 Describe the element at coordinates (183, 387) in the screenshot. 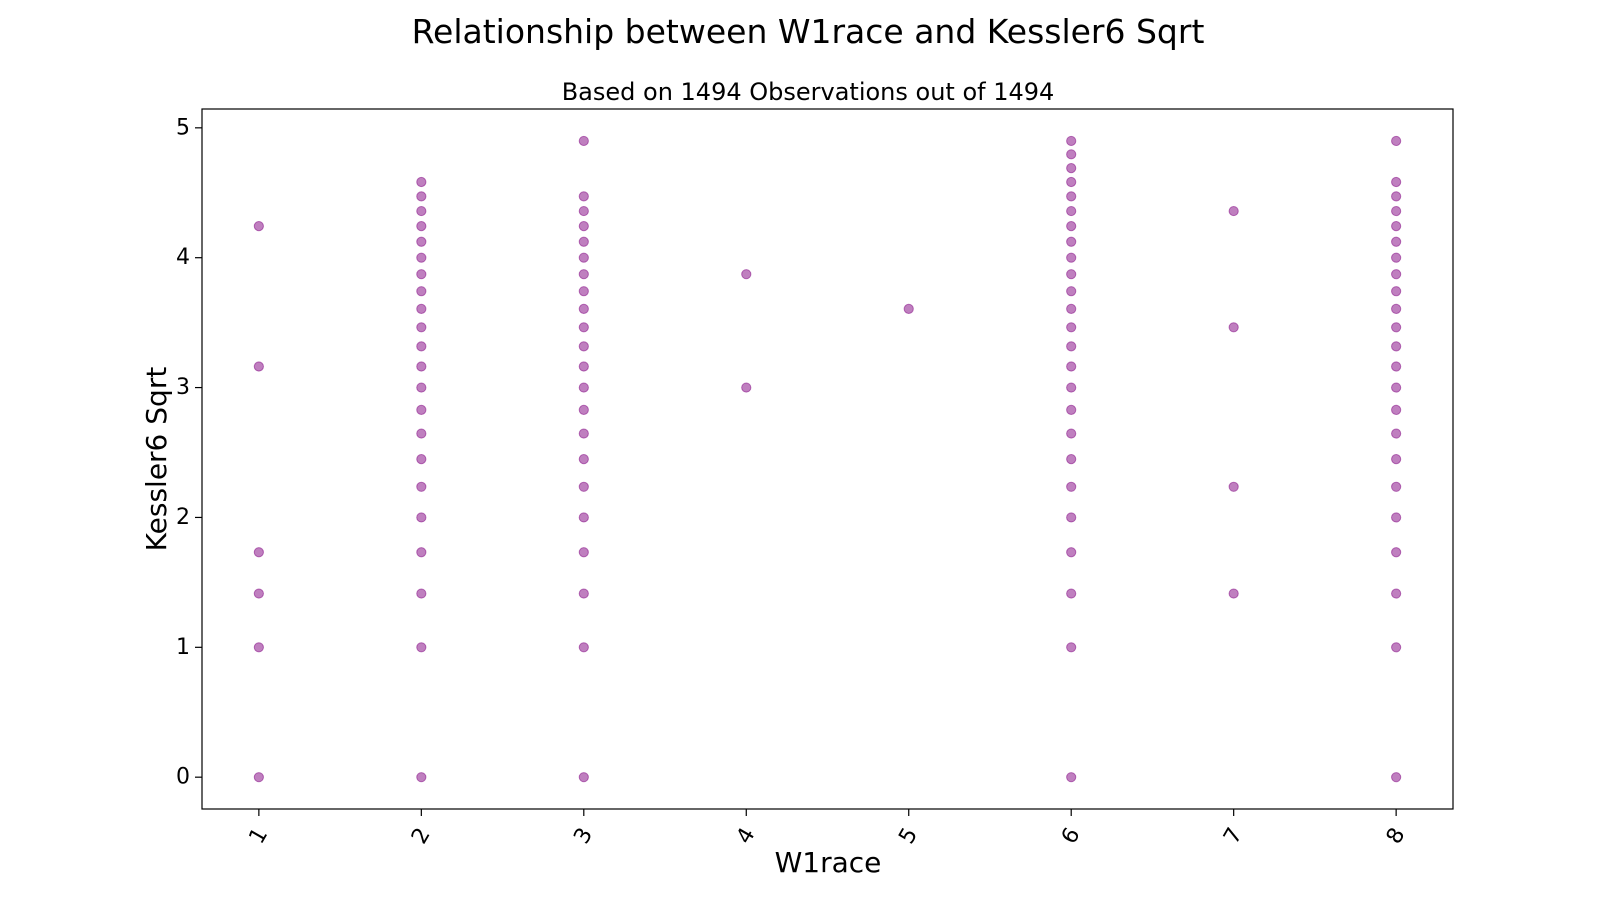

I see `y-tick-label: 3` at that location.